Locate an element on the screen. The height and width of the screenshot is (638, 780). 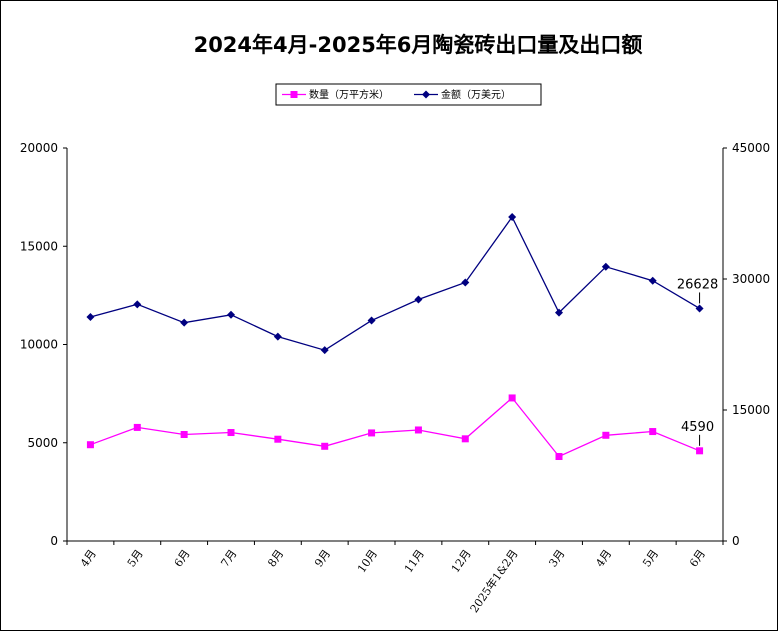
y-left-tick-label: 0 is located at coordinates (54, 541).